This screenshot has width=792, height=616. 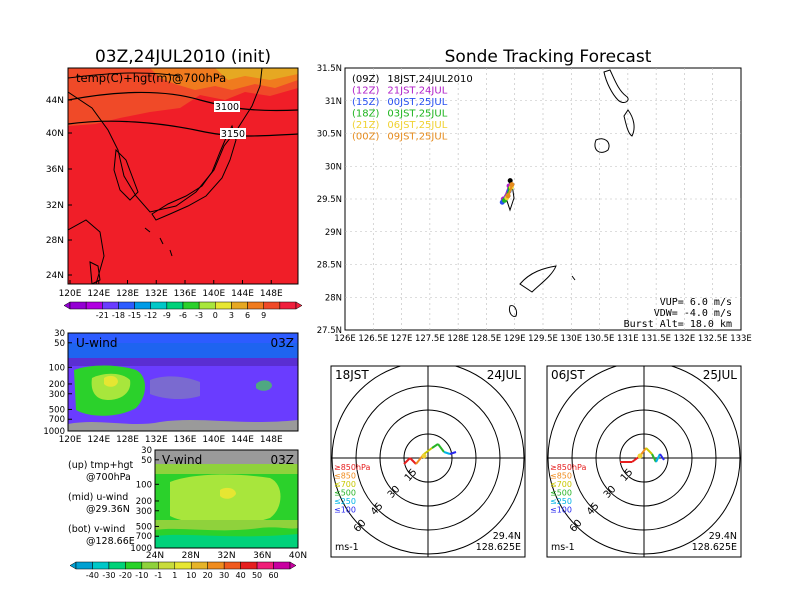 I want to click on legend-mid: (mid) u-wind, so click(x=98, y=497).